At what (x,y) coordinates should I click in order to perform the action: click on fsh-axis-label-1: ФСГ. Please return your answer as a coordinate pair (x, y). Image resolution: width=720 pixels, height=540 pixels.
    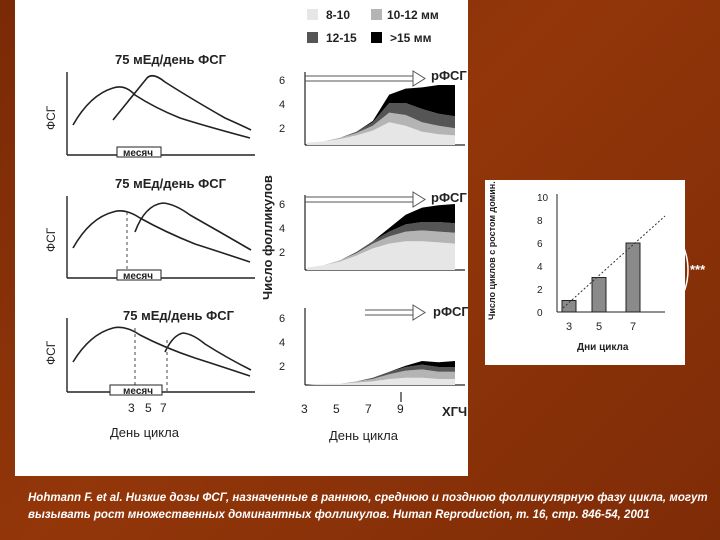
    Looking at the image, I should click on (51, 117).